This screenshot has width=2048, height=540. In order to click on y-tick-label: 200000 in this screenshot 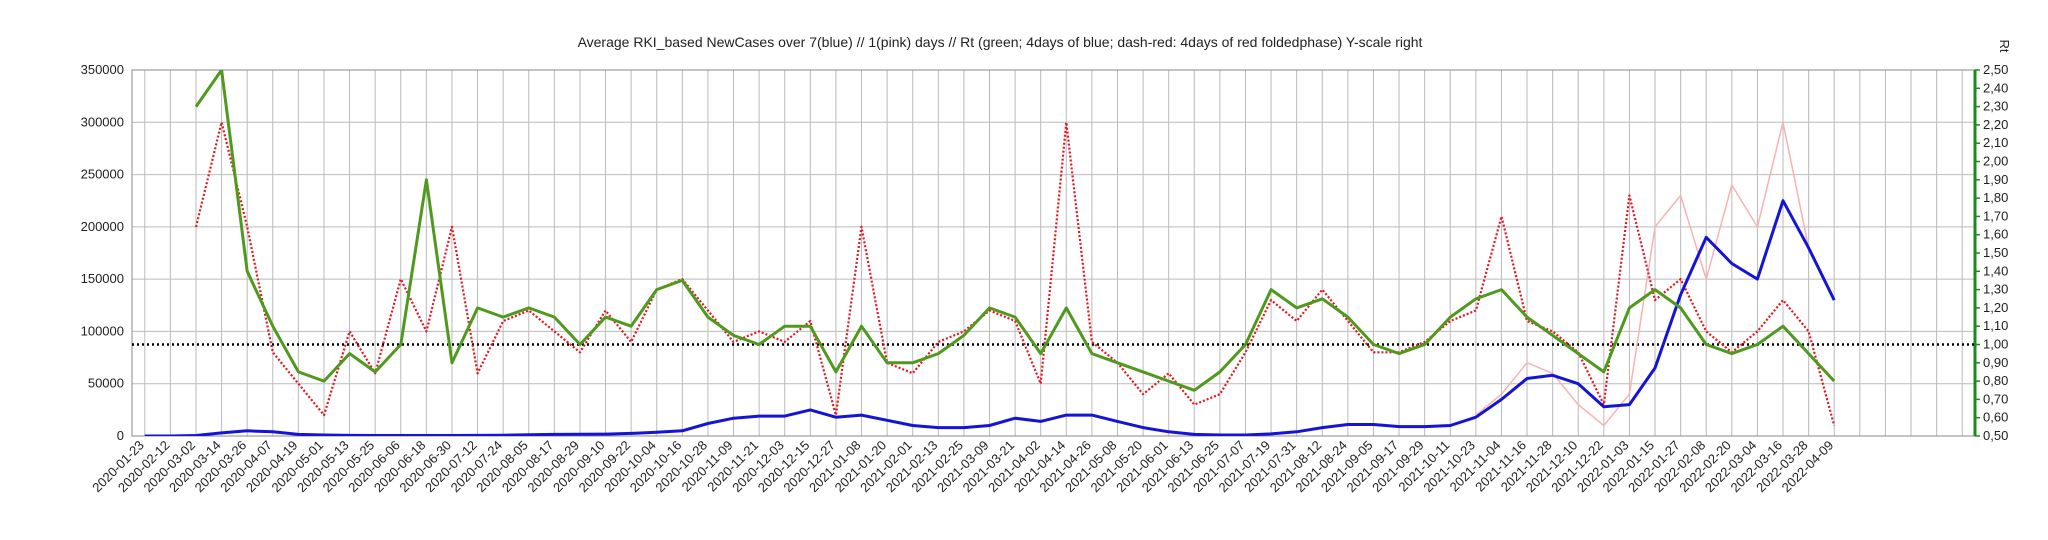, I will do `click(102, 226)`.